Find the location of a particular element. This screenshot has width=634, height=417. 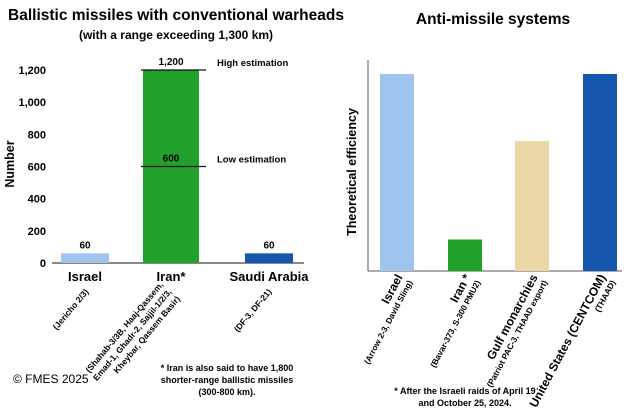

right-category-label-group: Israel(Arrow 2-3, David Sling) is located at coordinates (388, 319).